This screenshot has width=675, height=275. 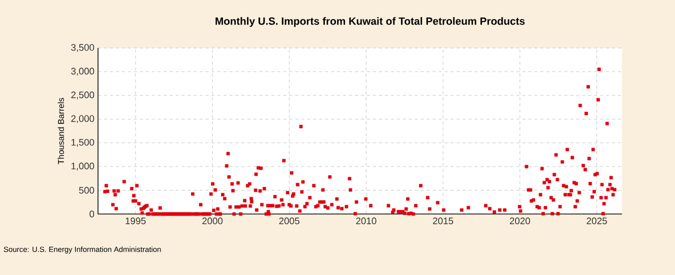 I want to click on y-tick-label: 500, so click(x=86, y=190).